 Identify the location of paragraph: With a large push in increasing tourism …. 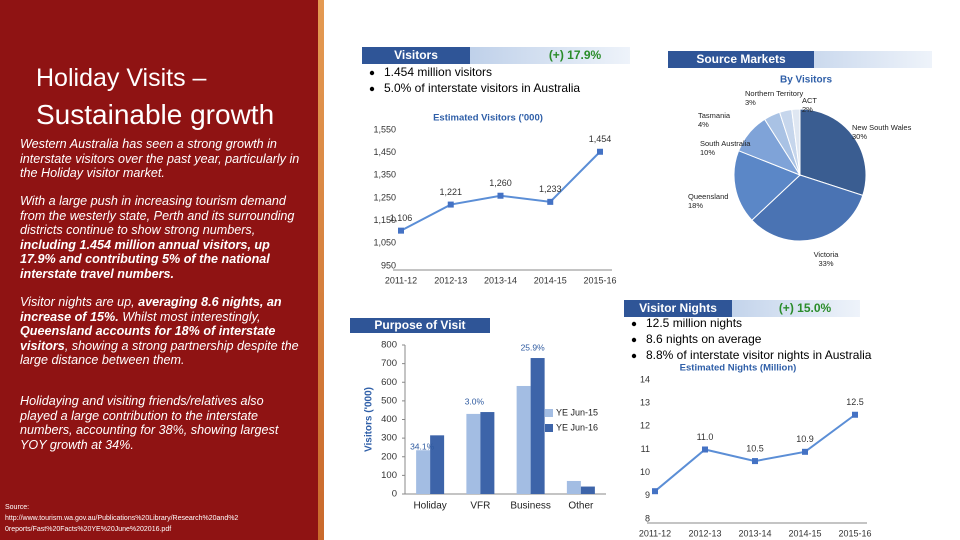
(160, 237).